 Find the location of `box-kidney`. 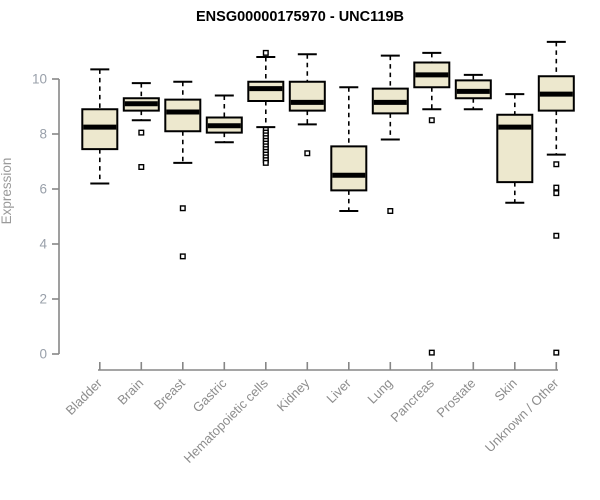

box-kidney is located at coordinates (307, 105).